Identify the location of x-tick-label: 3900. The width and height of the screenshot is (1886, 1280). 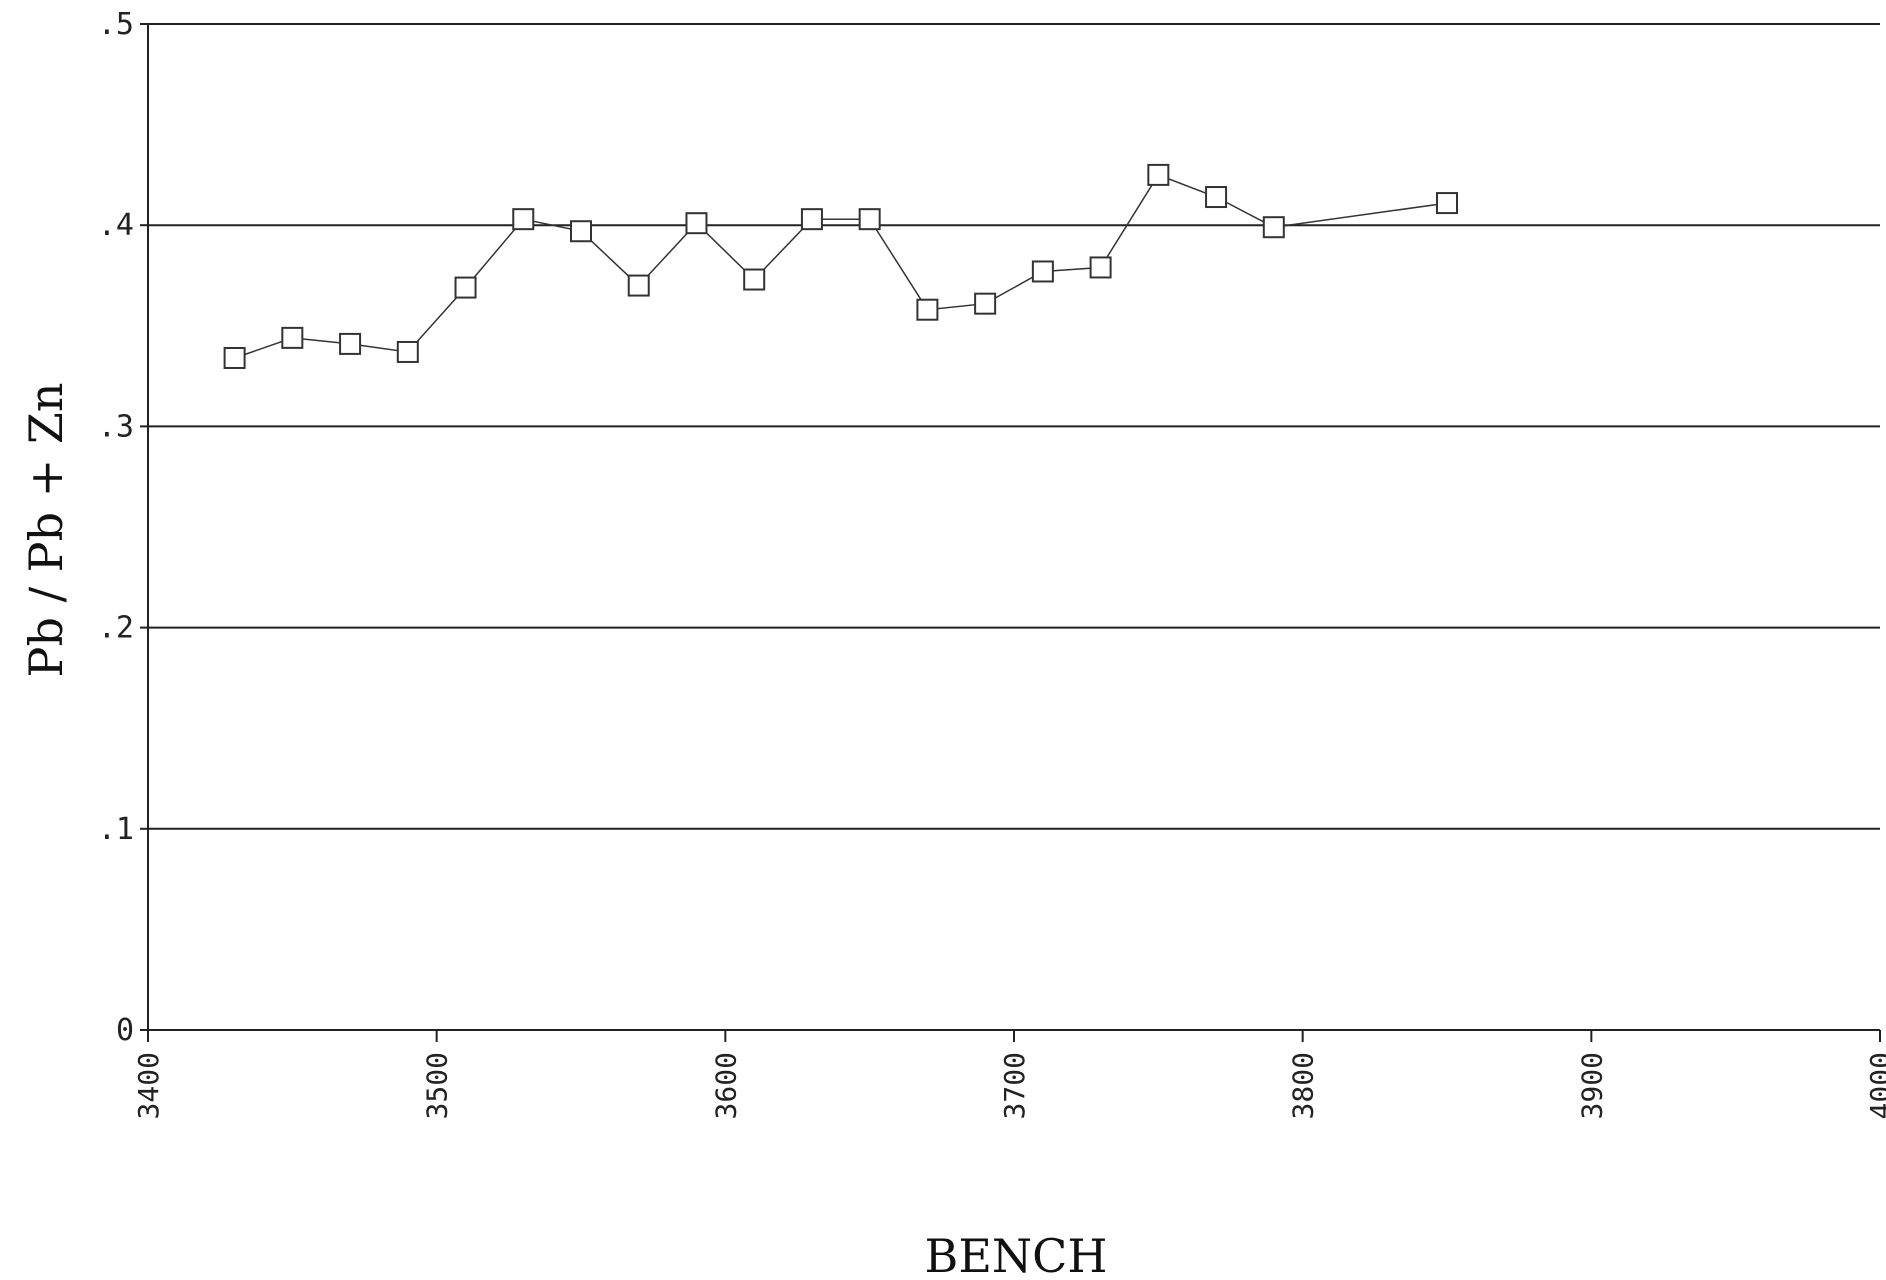
(1591, 1085).